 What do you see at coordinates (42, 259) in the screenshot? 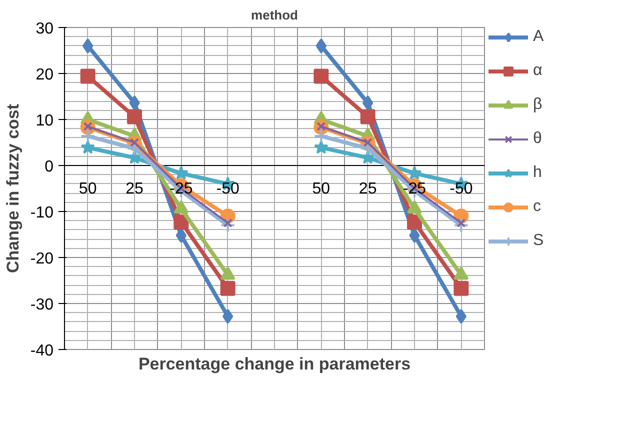
I see `y-tick-label: -20` at bounding box center [42, 259].